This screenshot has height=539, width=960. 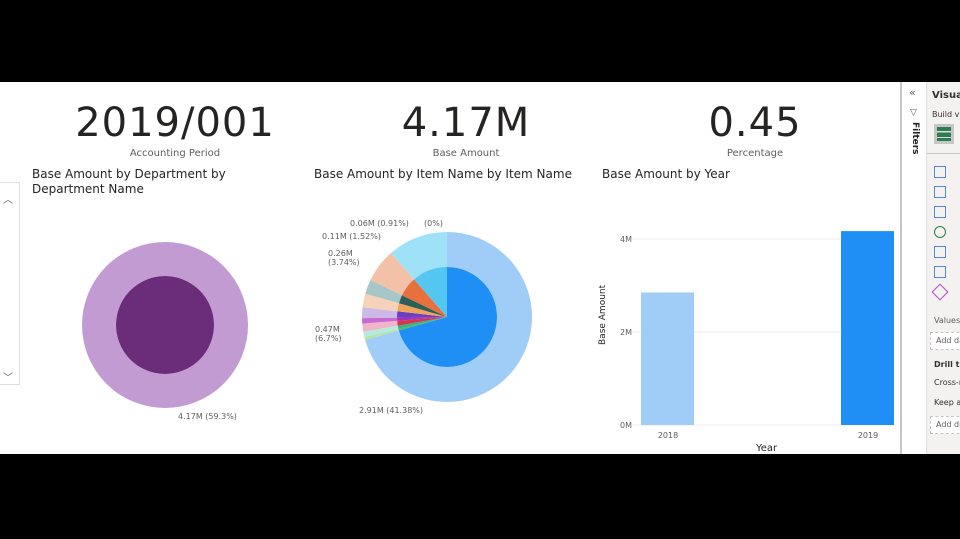 I want to click on chart2-title: Base Amount by Item Name by Item Name, so click(x=443, y=174).